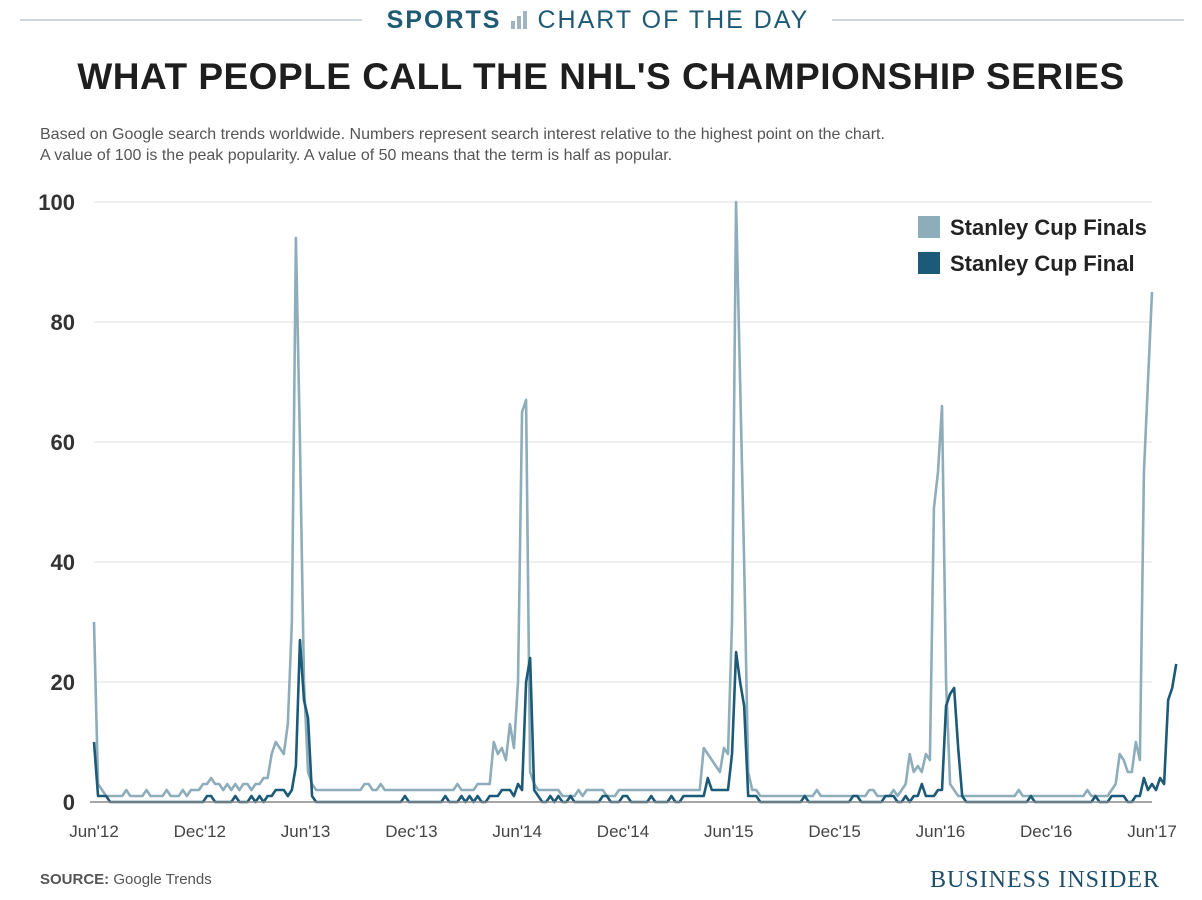  I want to click on series-name: CHART OF THE DAY, so click(673, 19).